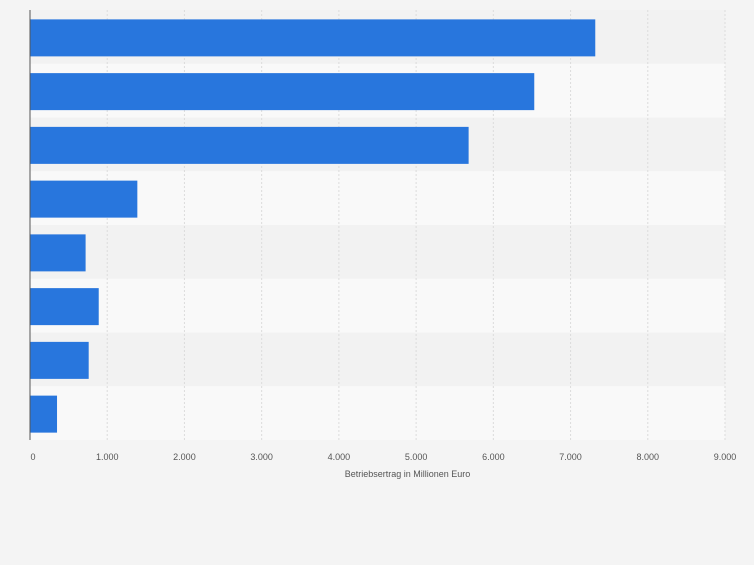 This screenshot has height=565, width=754. What do you see at coordinates (493, 457) in the screenshot?
I see `x-tick-label: 6.000` at bounding box center [493, 457].